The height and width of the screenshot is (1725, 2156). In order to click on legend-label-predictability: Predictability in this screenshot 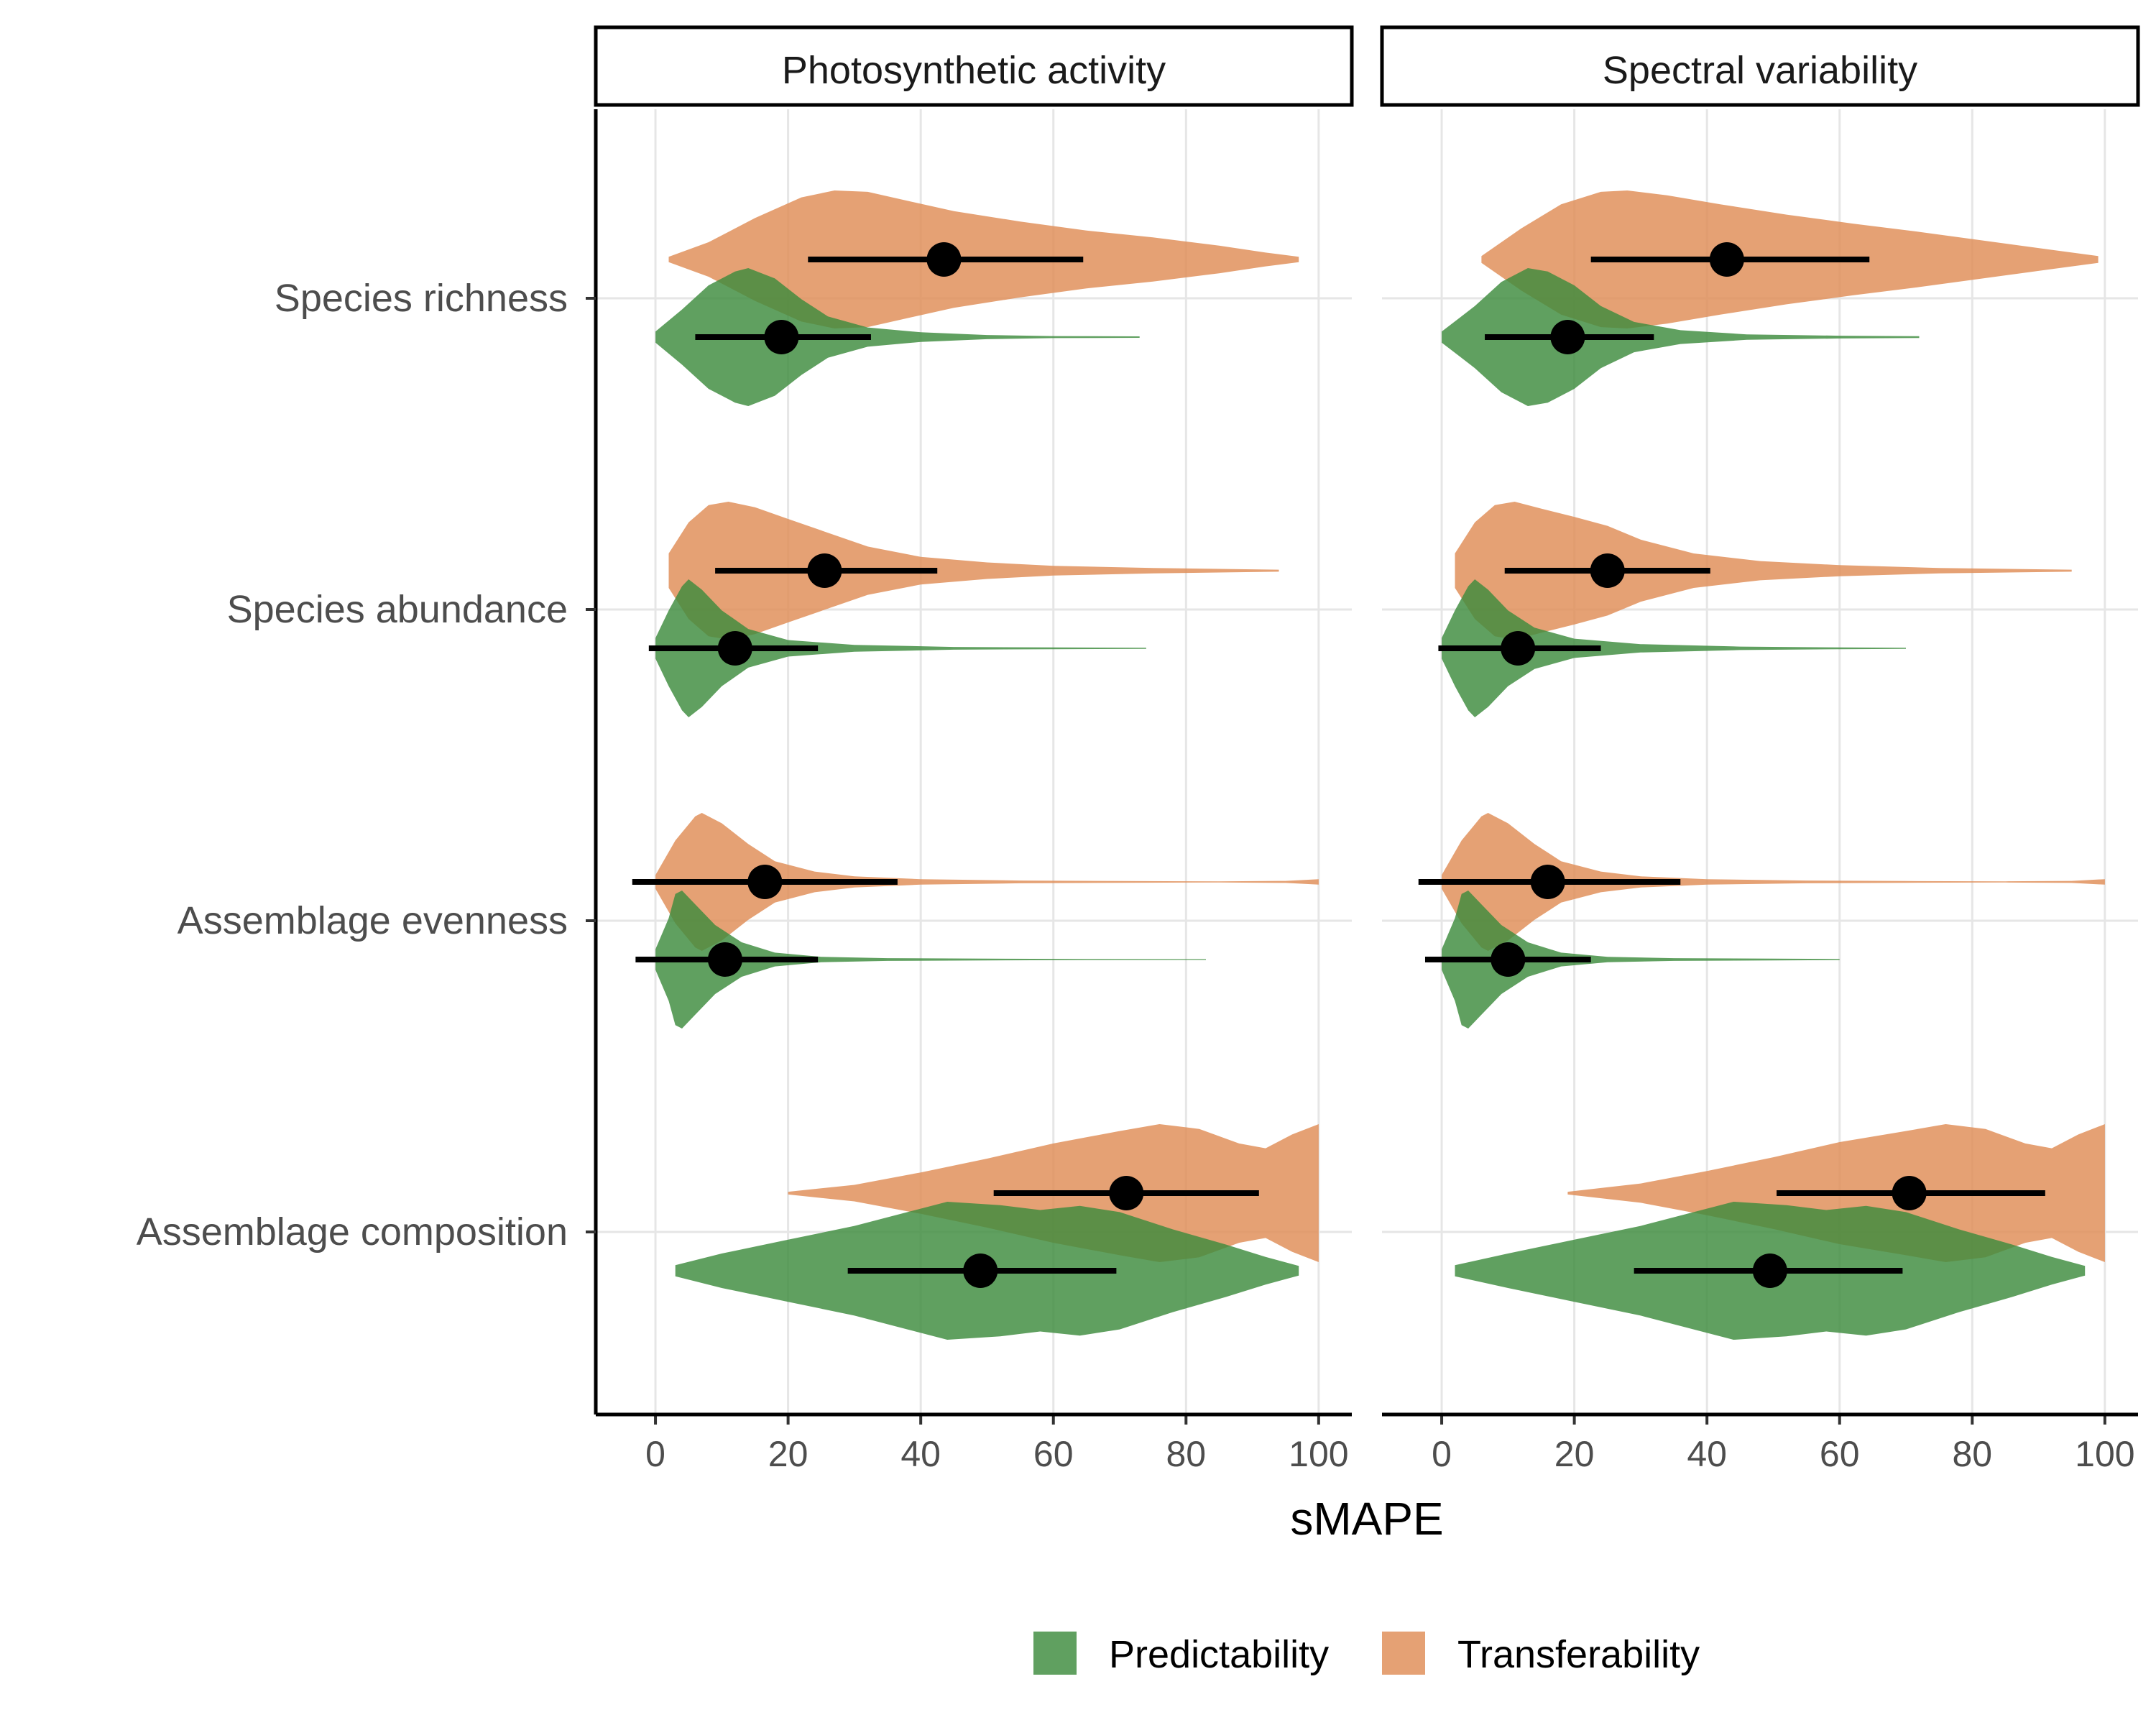, I will do `click(1219, 1654)`.